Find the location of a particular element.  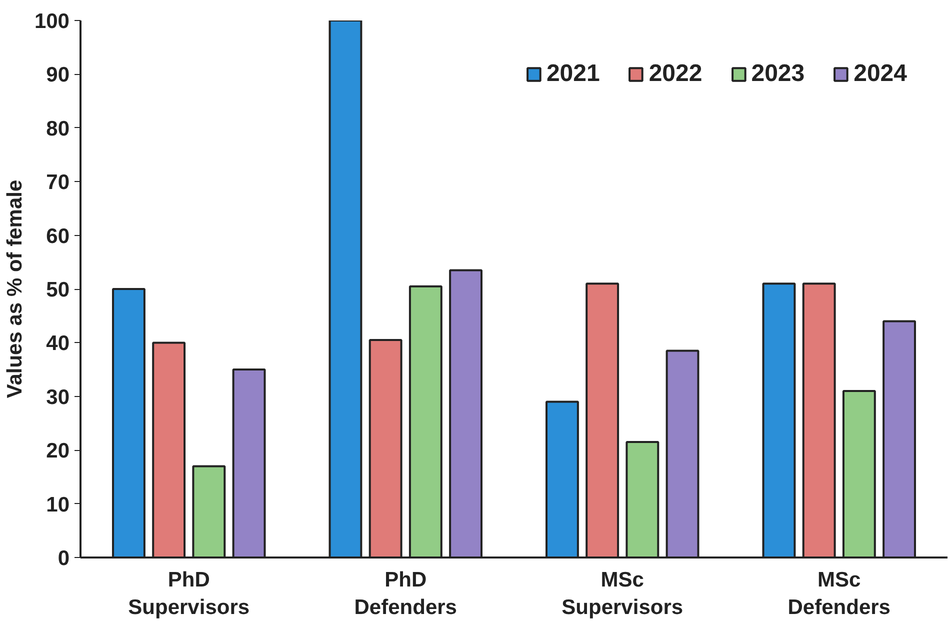

y-tick-label: 90 is located at coordinates (58, 75).